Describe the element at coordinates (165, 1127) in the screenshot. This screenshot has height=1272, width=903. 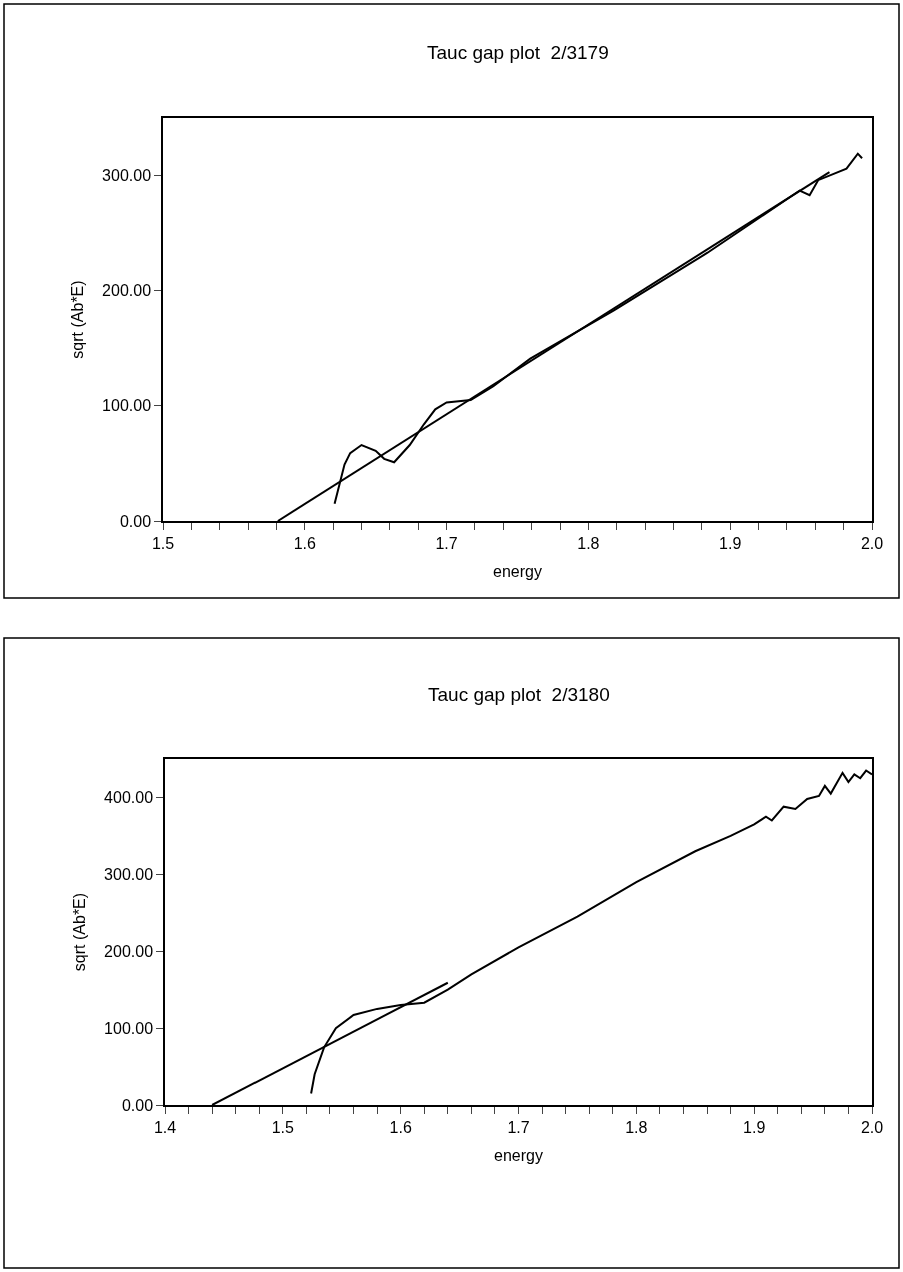
I see `x-tick-label: 1.4` at that location.